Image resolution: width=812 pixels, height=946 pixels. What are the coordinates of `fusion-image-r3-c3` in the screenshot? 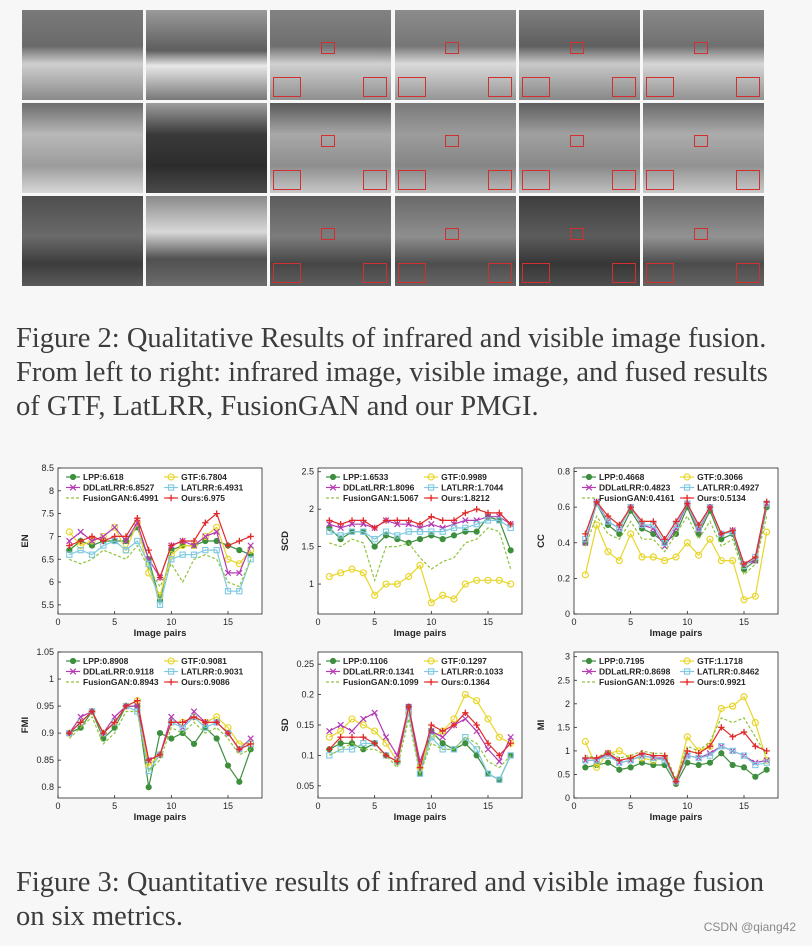 It's located at (331, 241).